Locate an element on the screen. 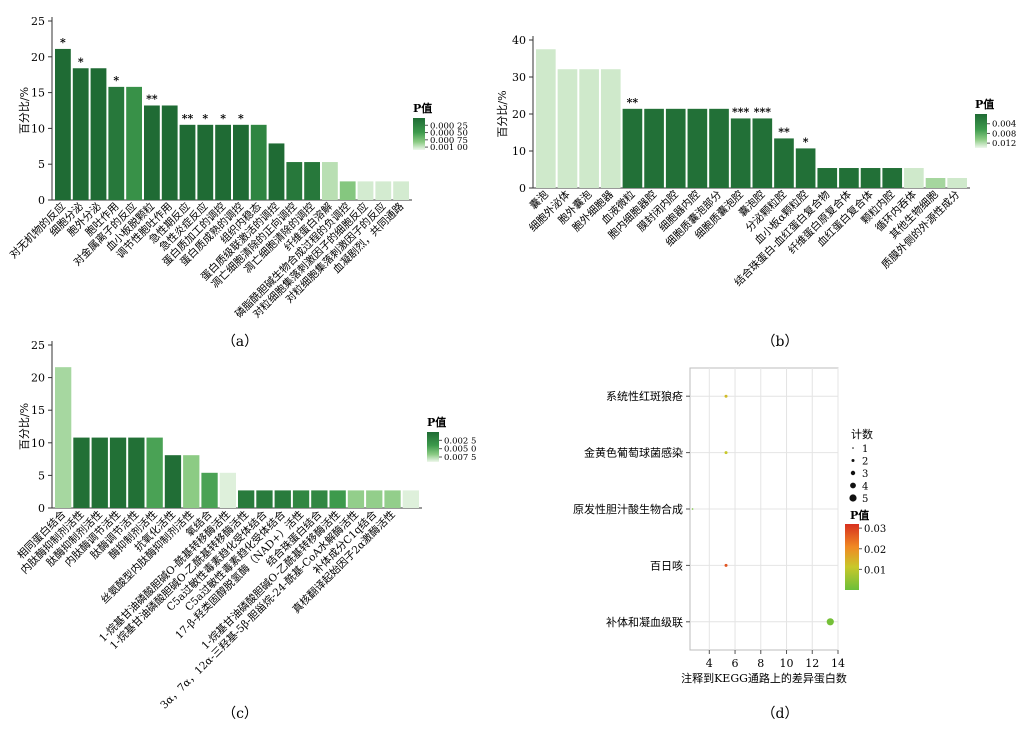 The image size is (1016, 734). size-legend-label: 1 is located at coordinates (865, 449).